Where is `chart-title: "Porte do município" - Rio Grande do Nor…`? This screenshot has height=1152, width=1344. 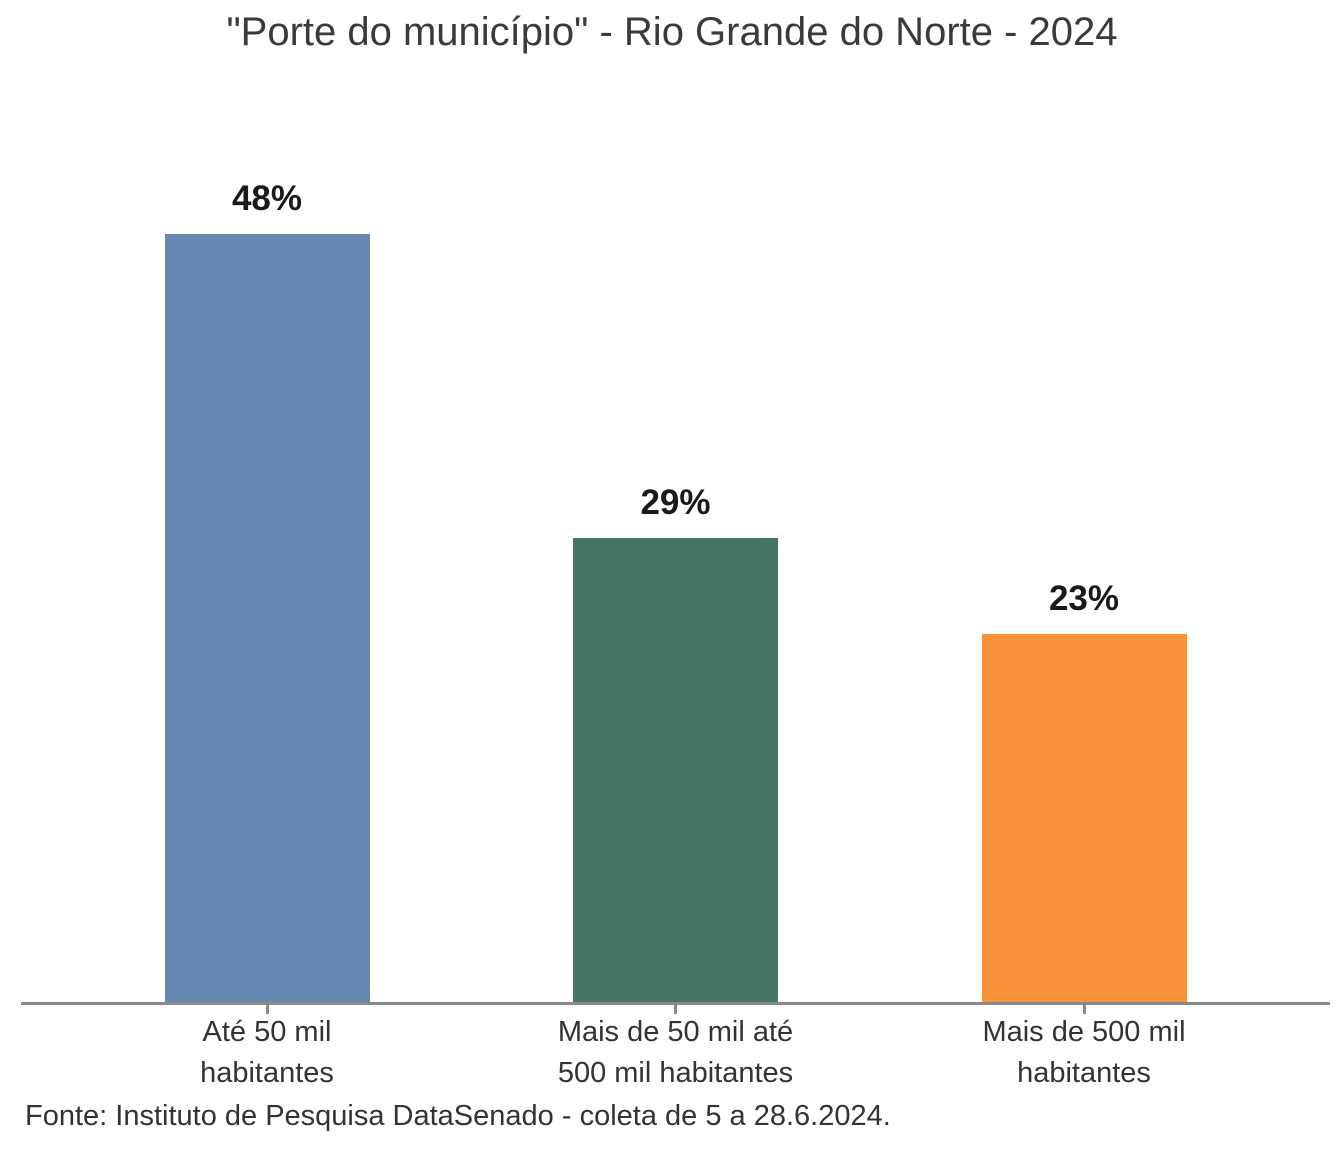 chart-title: "Porte do município" - Rio Grande do Nor… is located at coordinates (672, 32).